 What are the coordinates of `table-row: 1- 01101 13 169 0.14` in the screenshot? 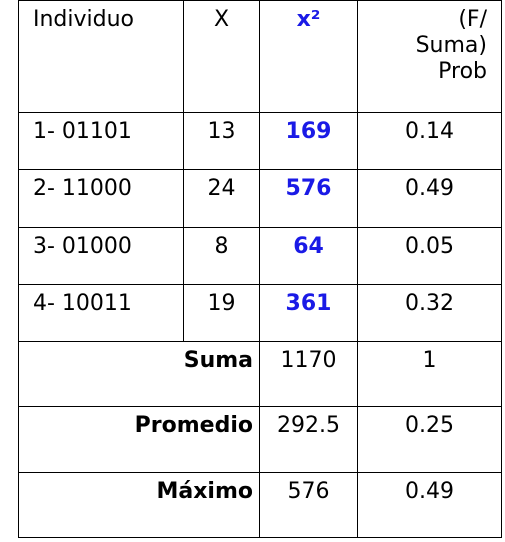 It's located at (260, 141).